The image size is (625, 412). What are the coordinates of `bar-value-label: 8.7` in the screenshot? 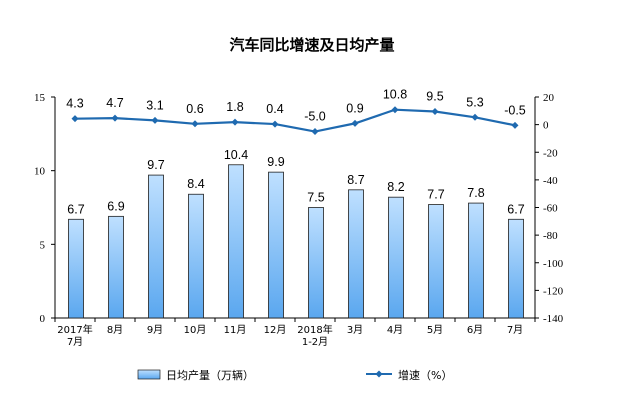 It's located at (355, 180).